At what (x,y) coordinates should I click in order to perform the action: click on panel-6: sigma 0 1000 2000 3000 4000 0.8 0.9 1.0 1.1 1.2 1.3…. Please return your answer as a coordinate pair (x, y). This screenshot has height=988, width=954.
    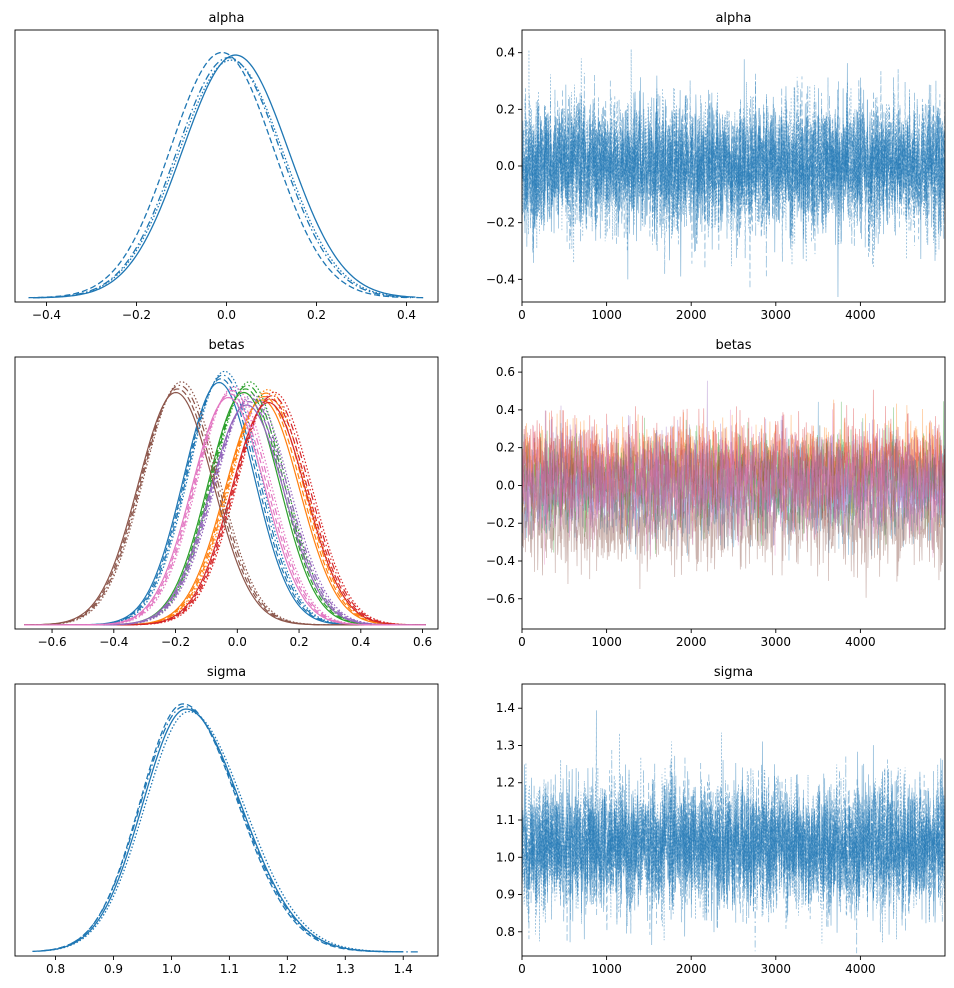
    Looking at the image, I should click on (721, 820).